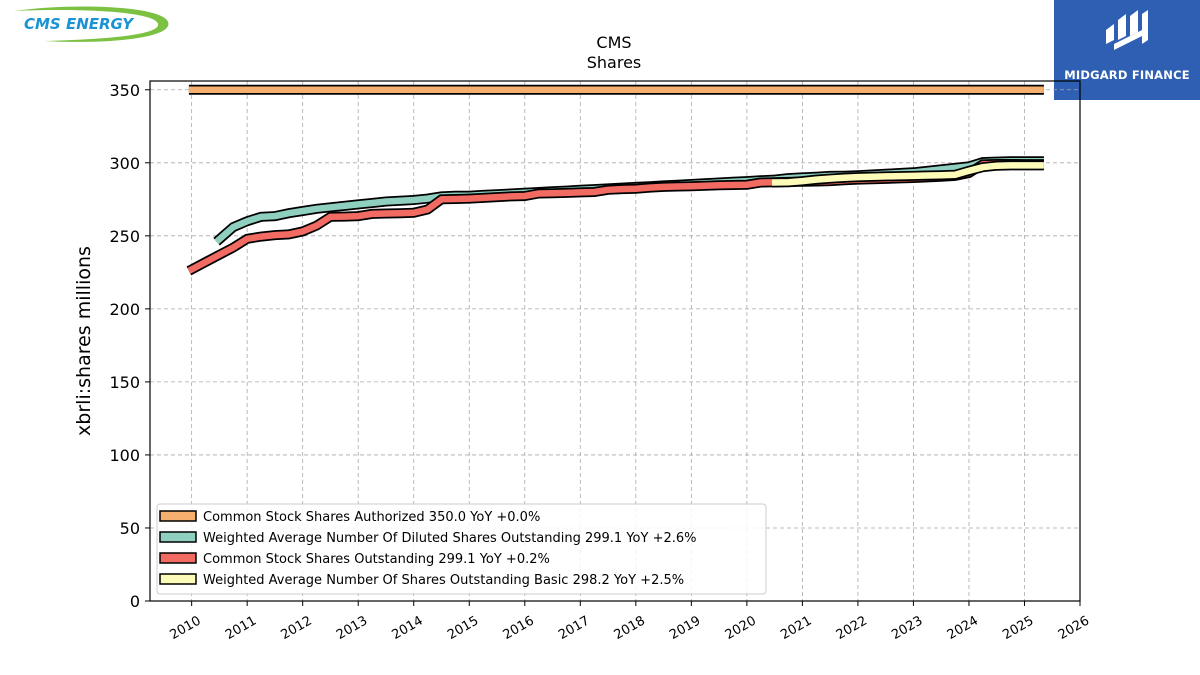 This screenshot has width=1200, height=675. I want to click on legend-box, so click(461, 549).